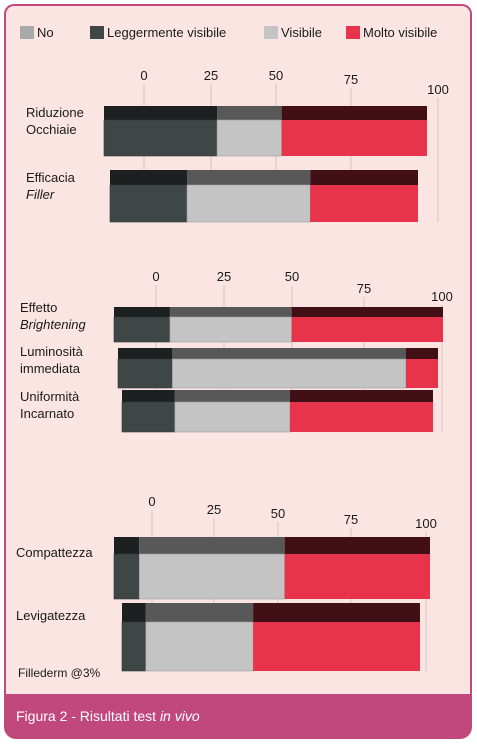 The width and height of the screenshot is (477, 744). Describe the element at coordinates (442, 296) in the screenshot. I see `tick-label-1-4: 100` at that location.